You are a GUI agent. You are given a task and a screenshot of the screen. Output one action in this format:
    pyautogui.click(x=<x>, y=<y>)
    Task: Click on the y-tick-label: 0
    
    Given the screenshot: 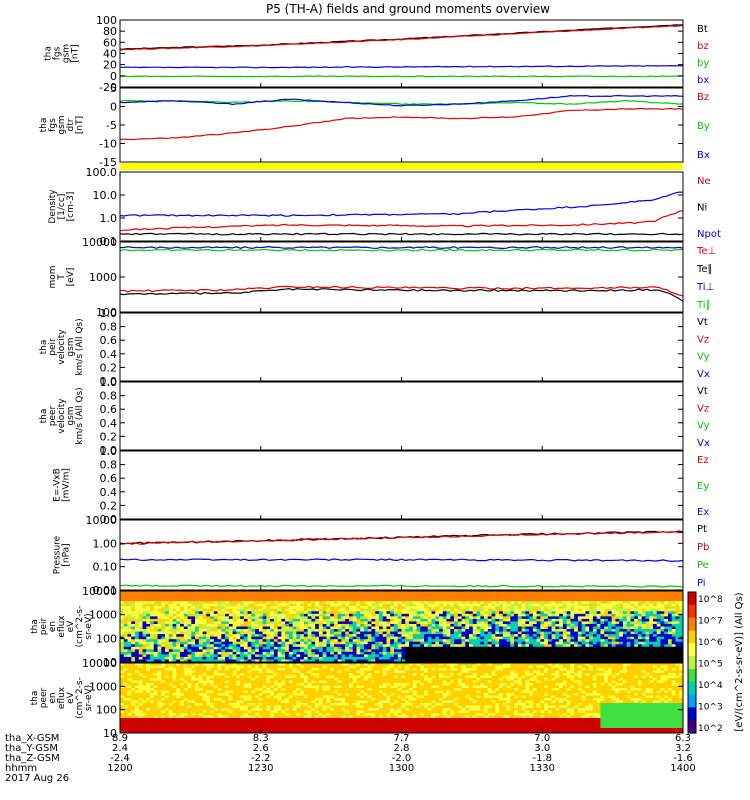 What is the action you would take?
    pyautogui.click(x=113, y=107)
    